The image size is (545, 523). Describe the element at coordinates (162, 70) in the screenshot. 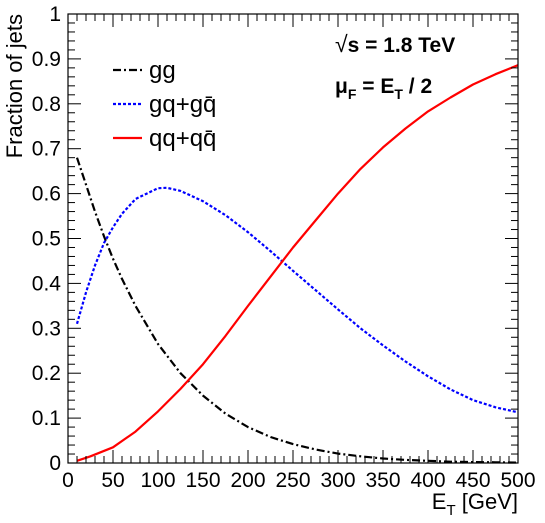

I see `legend-label: gg` at that location.